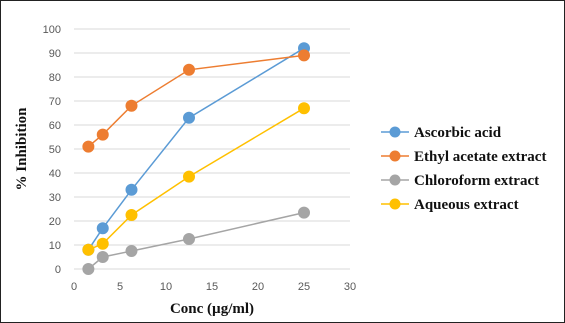  What do you see at coordinates (58, 270) in the screenshot?
I see `y-tick-label: 0` at bounding box center [58, 270].